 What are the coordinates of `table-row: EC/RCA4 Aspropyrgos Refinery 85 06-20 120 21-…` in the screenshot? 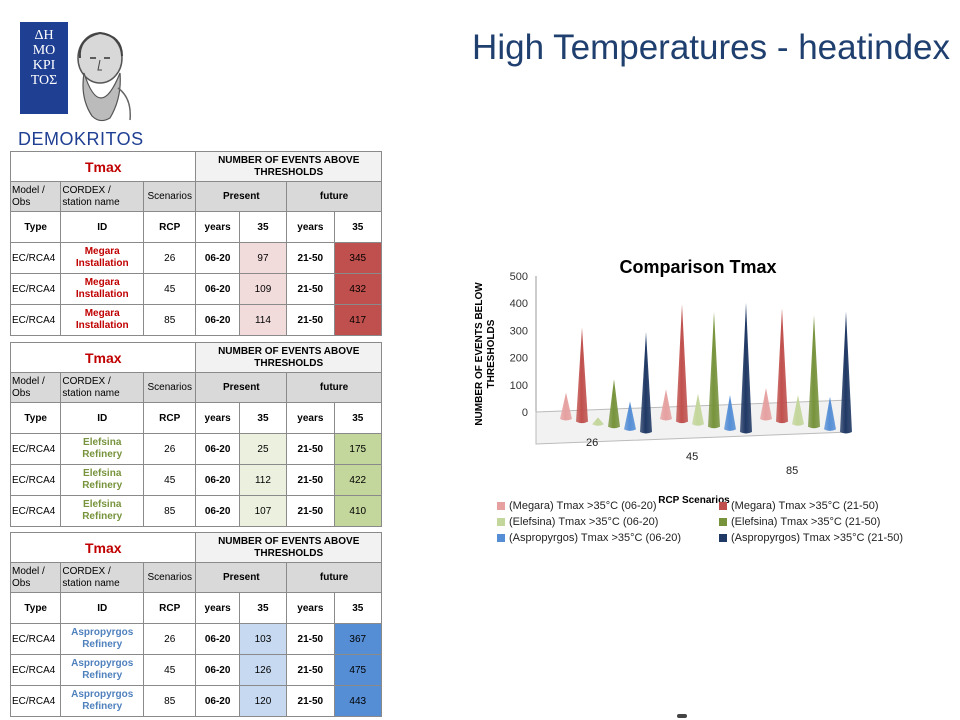 It's located at (196, 701).